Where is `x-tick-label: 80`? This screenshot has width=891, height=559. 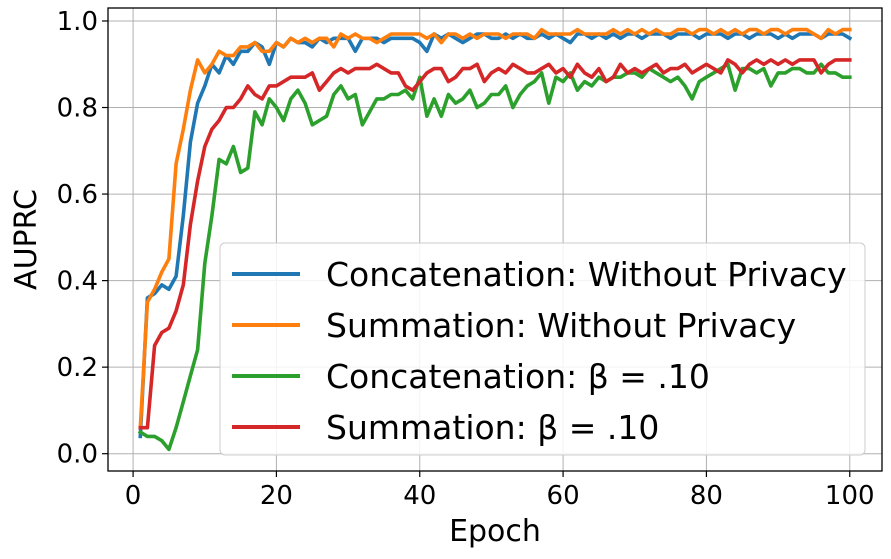
x-tick-label: 80 is located at coordinates (706, 496).